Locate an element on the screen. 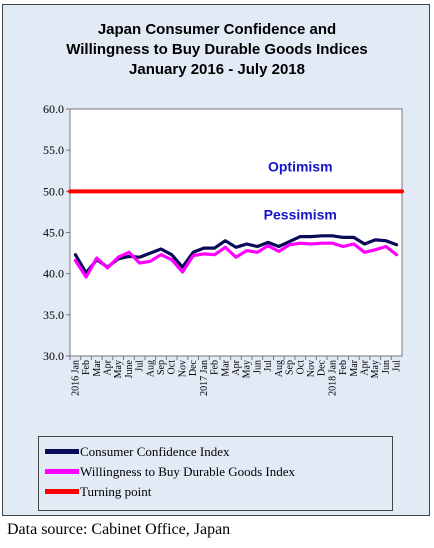 This screenshot has height=548, width=434. legend-label-durable-goods: Willingness to Buy Durable Goods Index is located at coordinates (188, 471).